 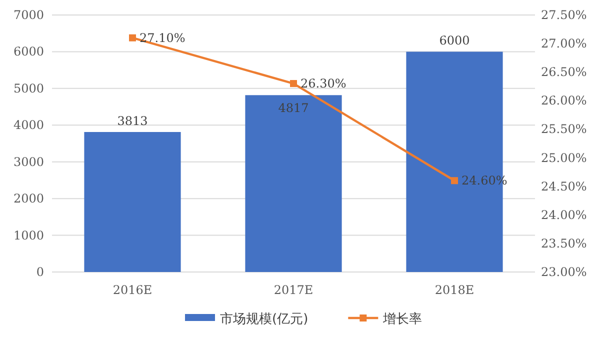 I want to click on x-tick-label: 2016E, so click(x=132, y=290).